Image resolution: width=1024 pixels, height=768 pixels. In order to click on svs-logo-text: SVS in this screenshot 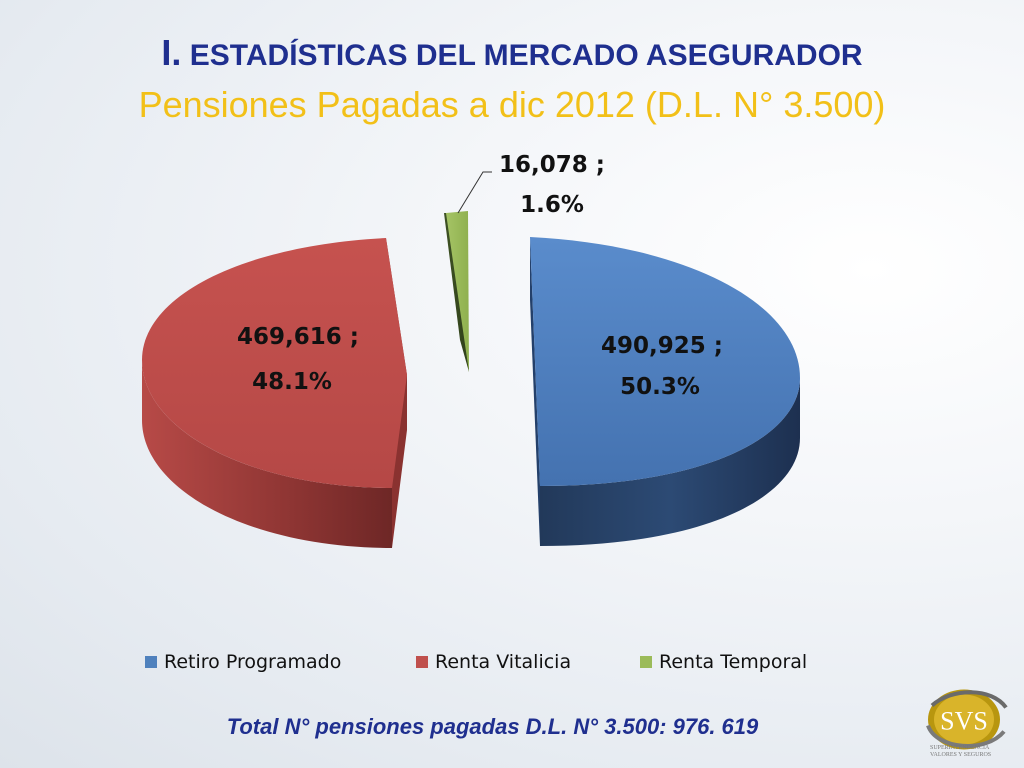, I will do `click(964, 721)`.